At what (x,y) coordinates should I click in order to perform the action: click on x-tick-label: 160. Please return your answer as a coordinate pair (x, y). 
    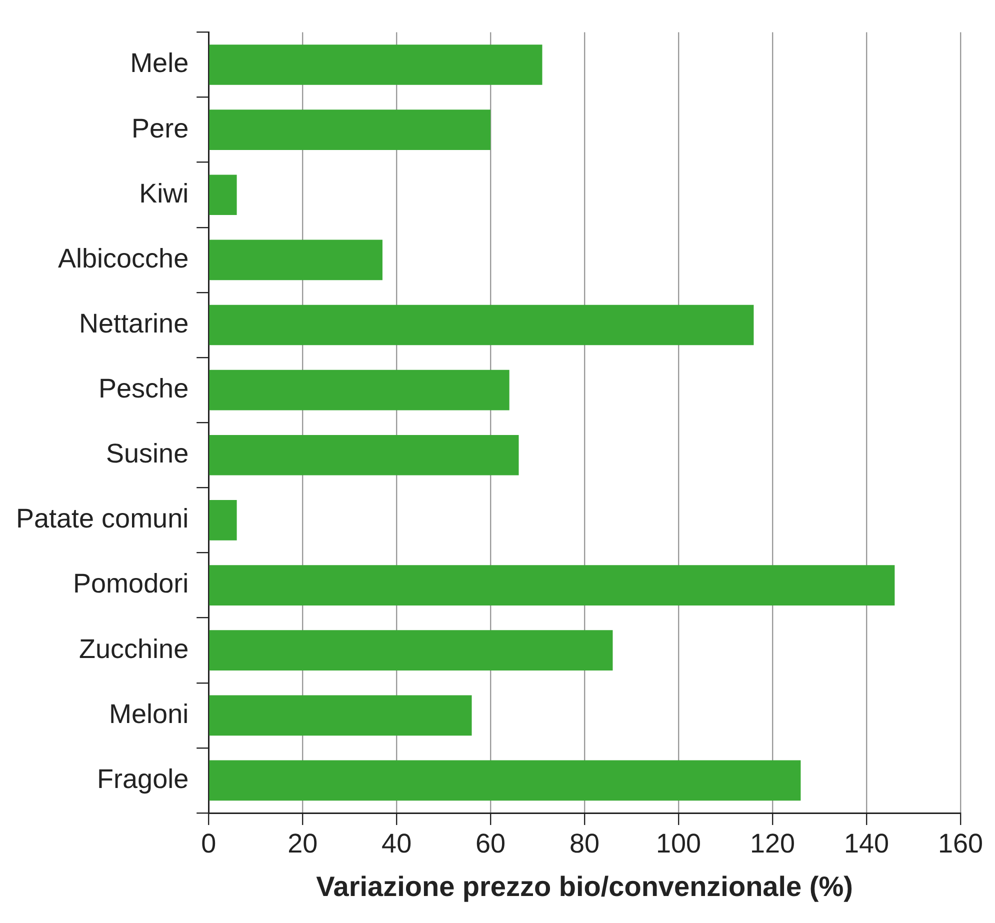
    Looking at the image, I should click on (961, 843).